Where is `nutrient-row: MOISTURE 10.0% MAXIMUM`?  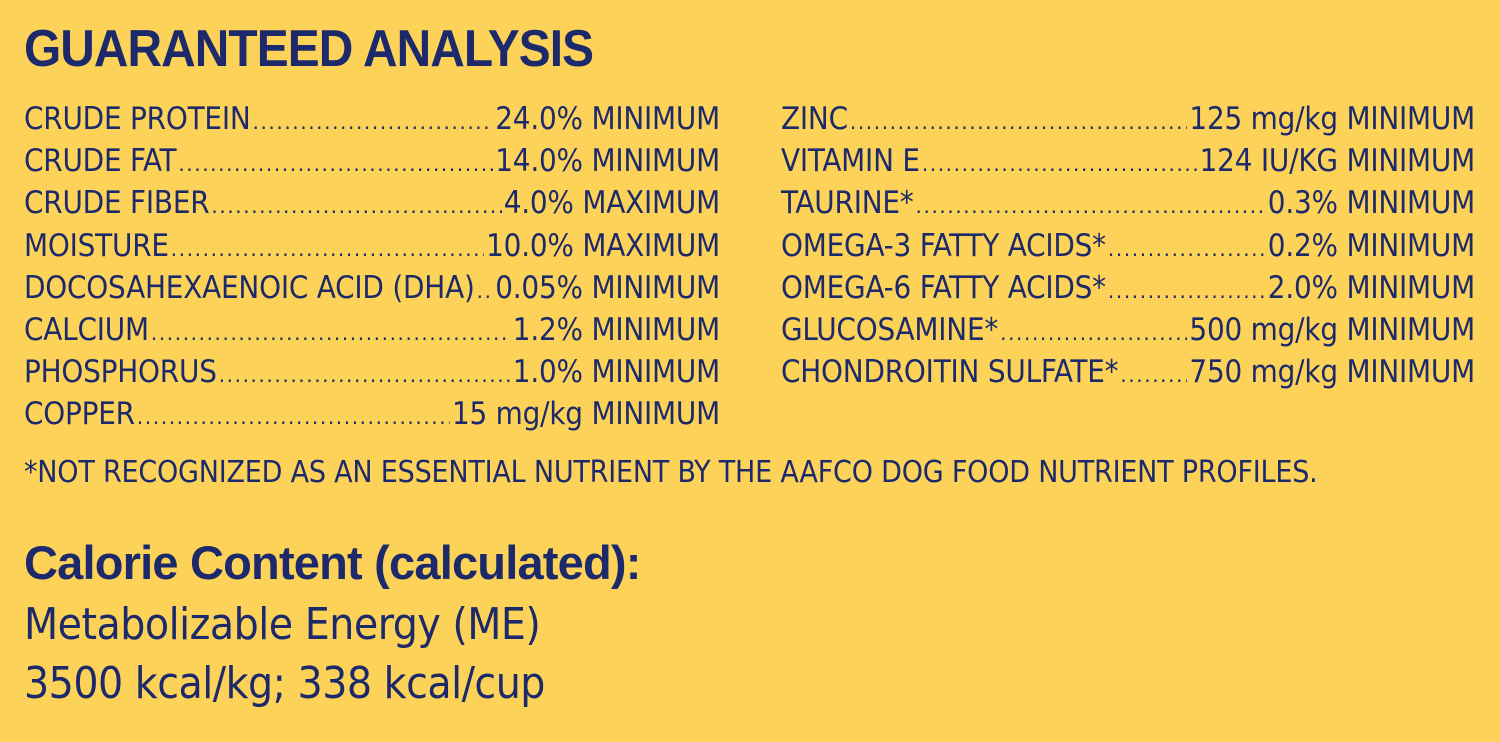 nutrient-row: MOISTURE 10.0% MAXIMUM is located at coordinates (372, 246).